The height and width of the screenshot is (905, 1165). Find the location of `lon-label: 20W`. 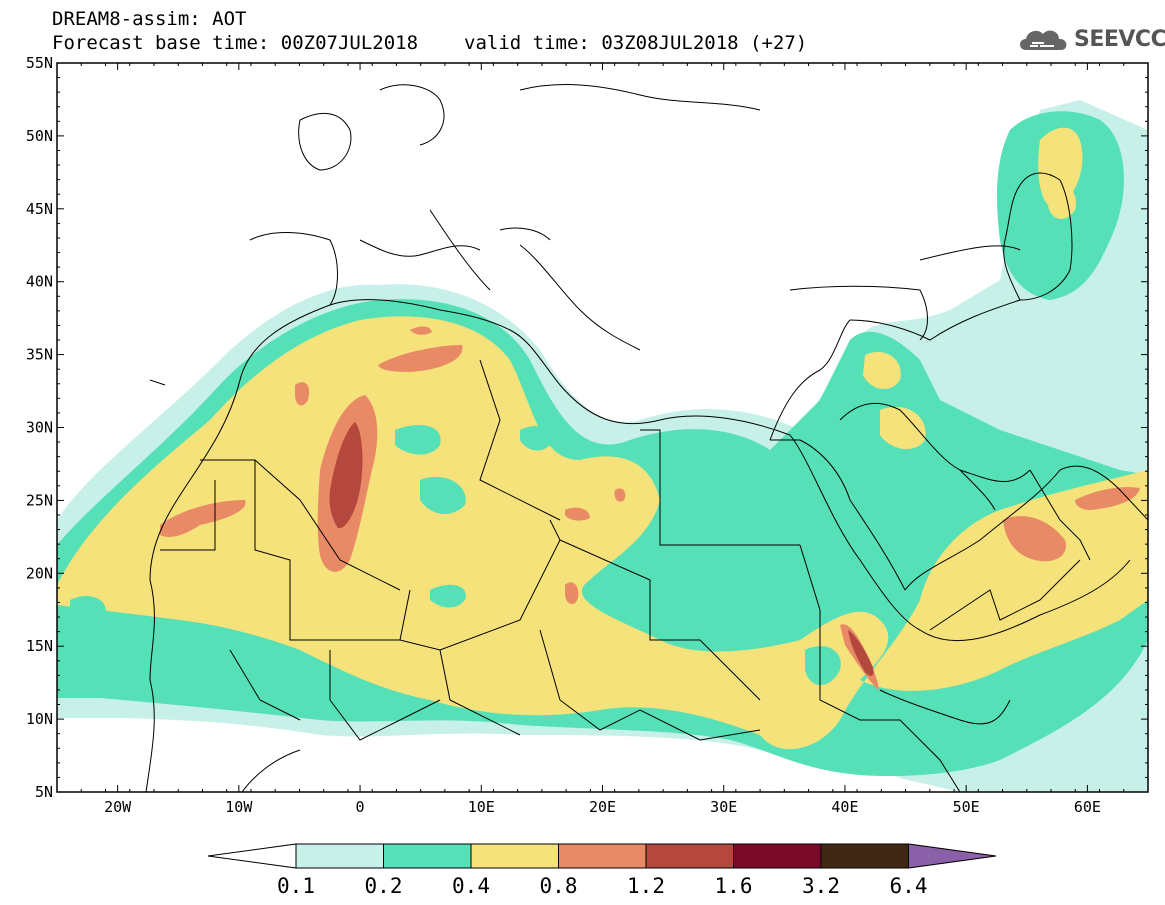

lon-label: 20W is located at coordinates (118, 807).